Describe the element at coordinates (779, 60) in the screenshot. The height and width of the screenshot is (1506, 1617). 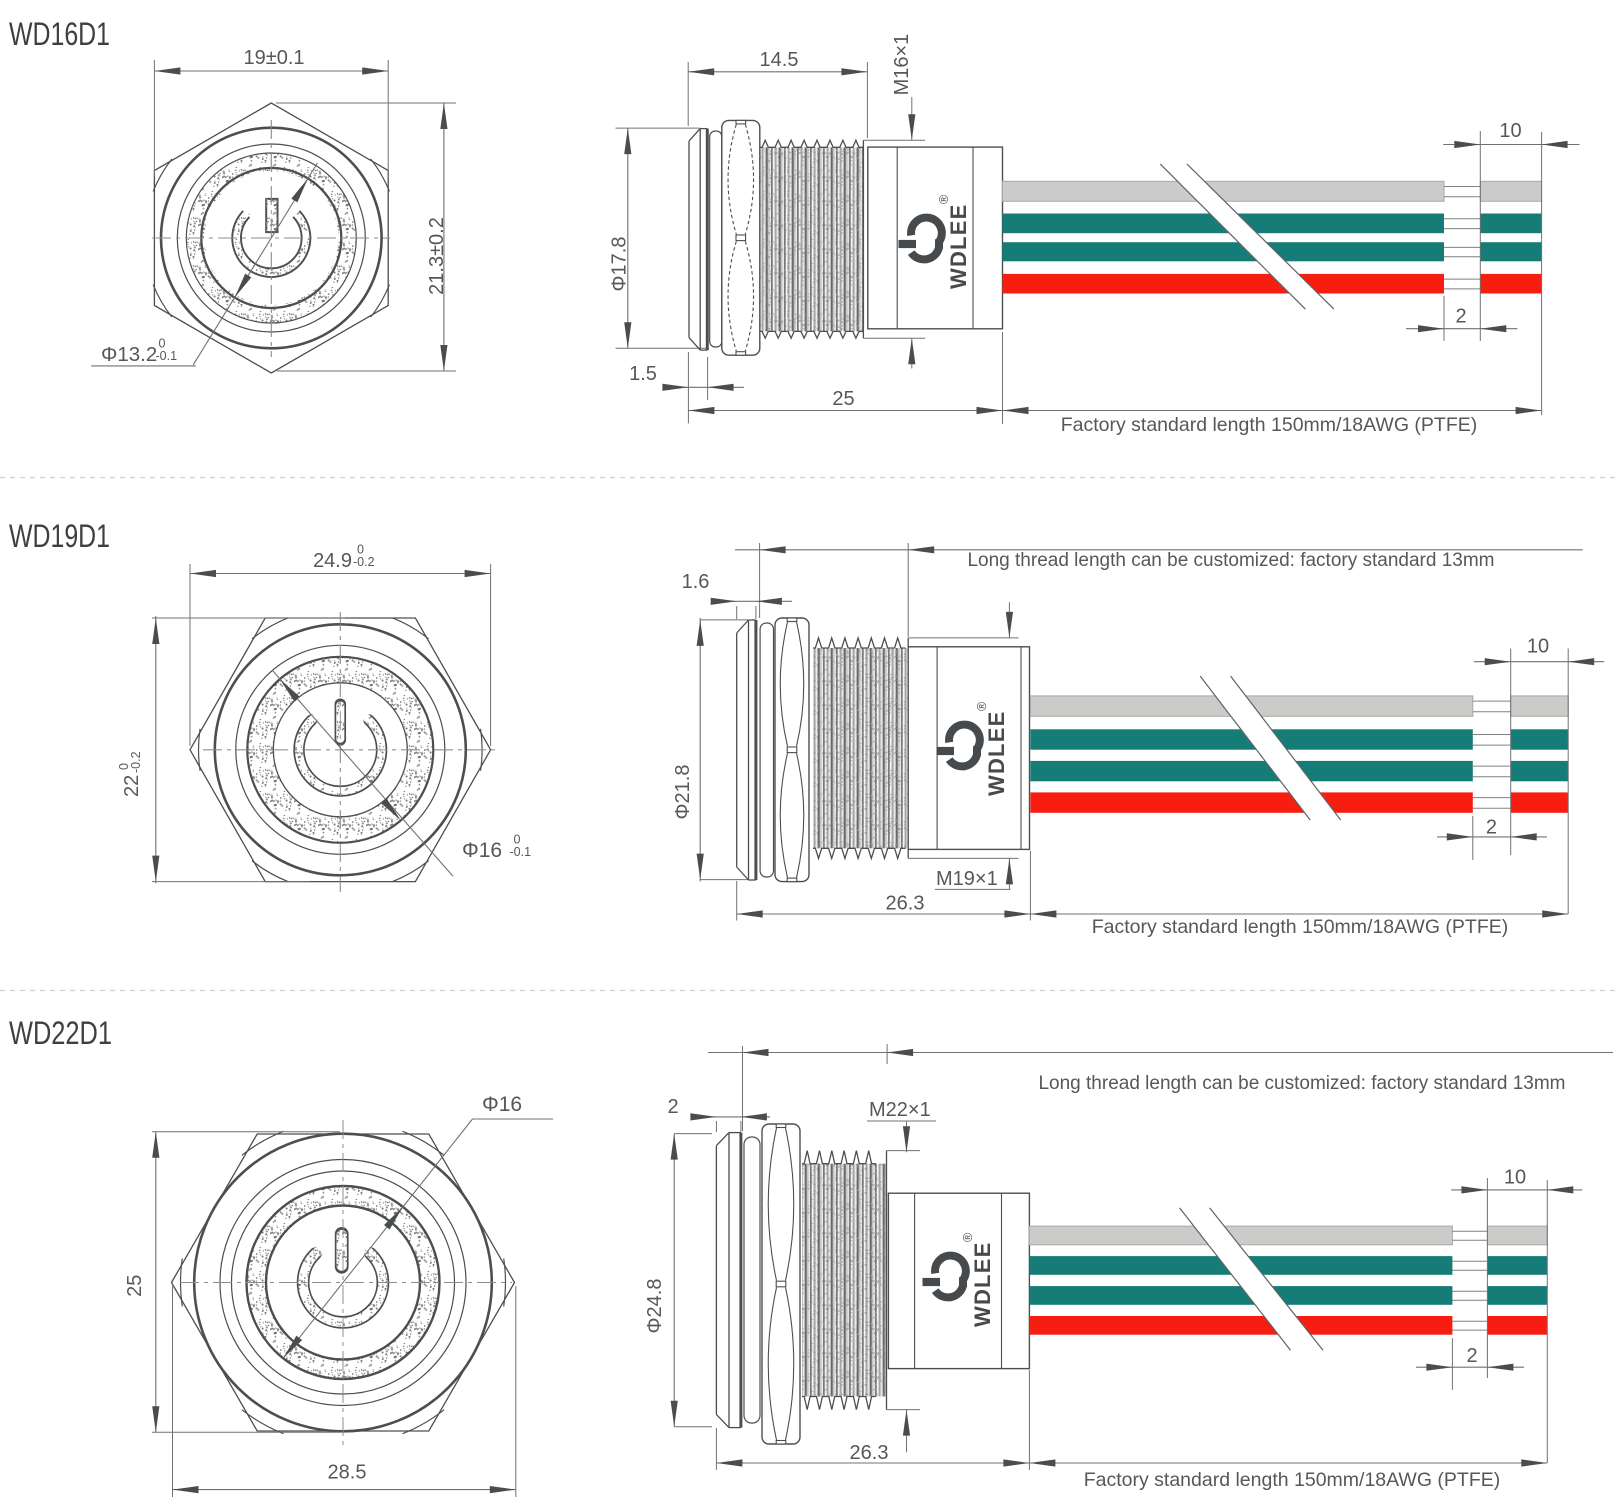
I see `svg-text: 14.5` at that location.